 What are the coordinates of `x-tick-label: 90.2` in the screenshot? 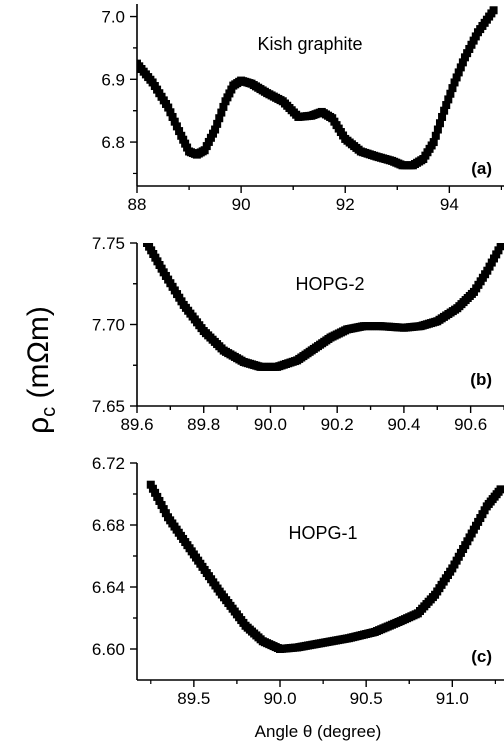 It's located at (337, 424).